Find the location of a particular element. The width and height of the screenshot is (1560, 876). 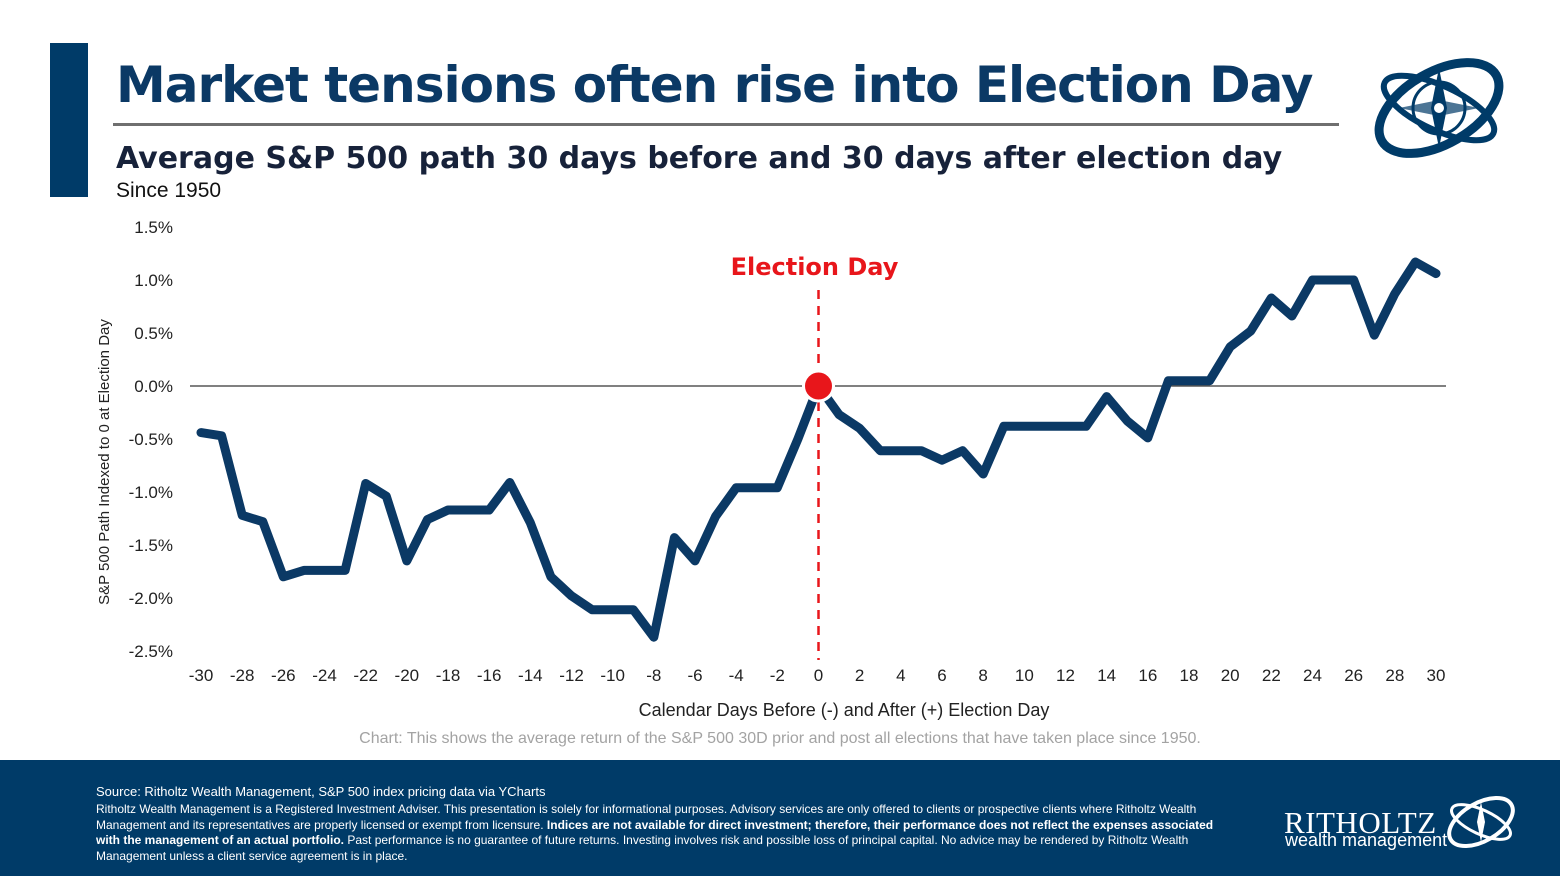

x-tick-label: 14 is located at coordinates (1106, 675).